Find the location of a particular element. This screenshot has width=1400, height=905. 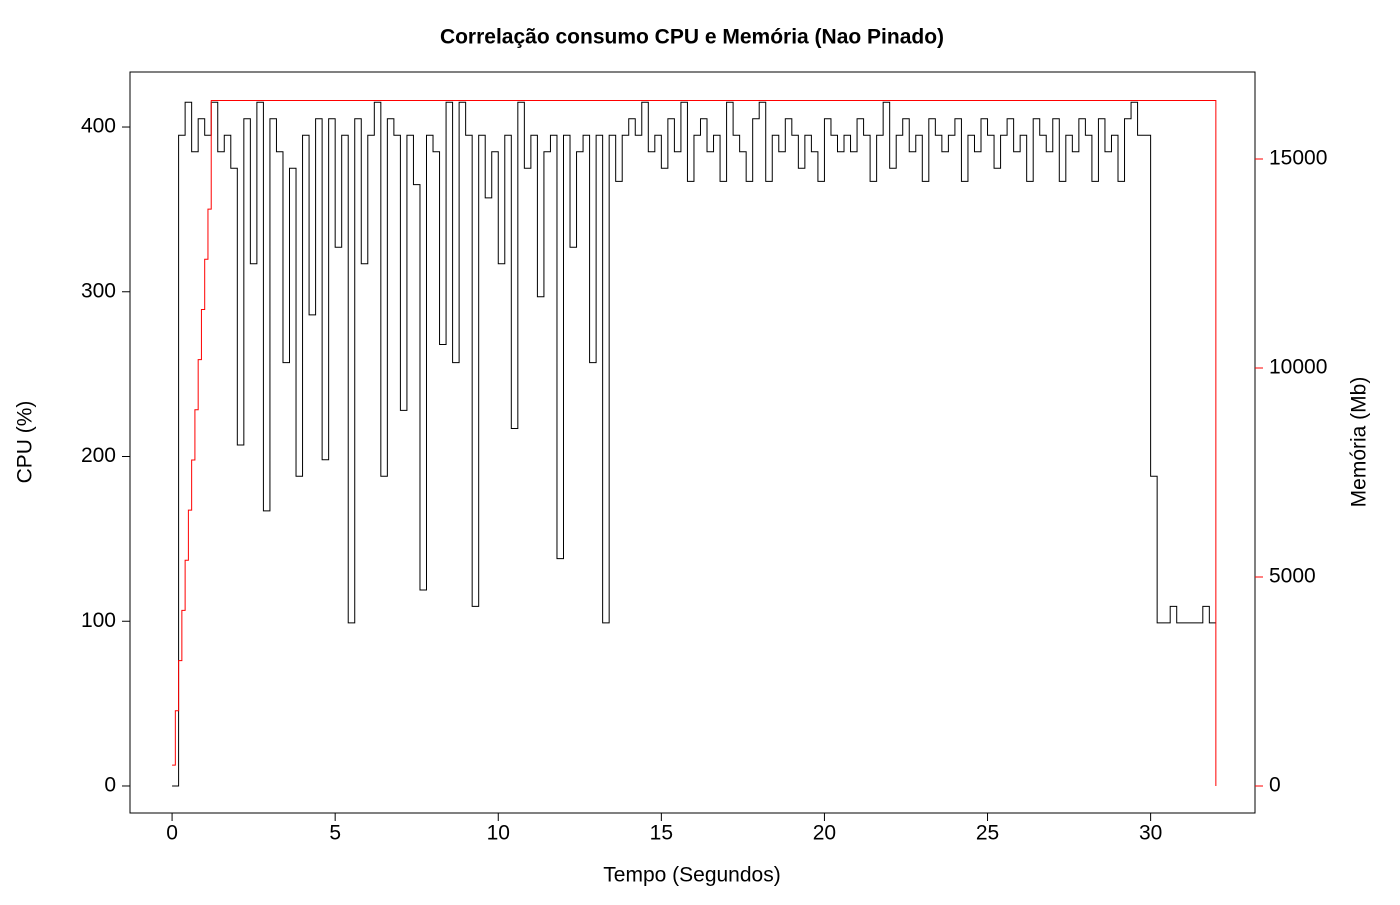

y-tick-label: 0 is located at coordinates (110, 785).